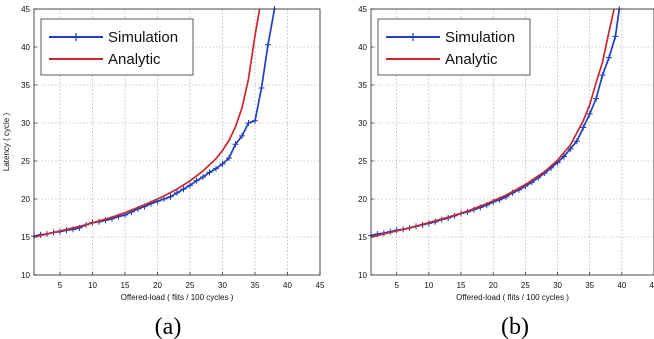 The image size is (654, 339). Describe the element at coordinates (6, 142) in the screenshot. I see `y-axis-label: Latency ( cycle )` at that location.